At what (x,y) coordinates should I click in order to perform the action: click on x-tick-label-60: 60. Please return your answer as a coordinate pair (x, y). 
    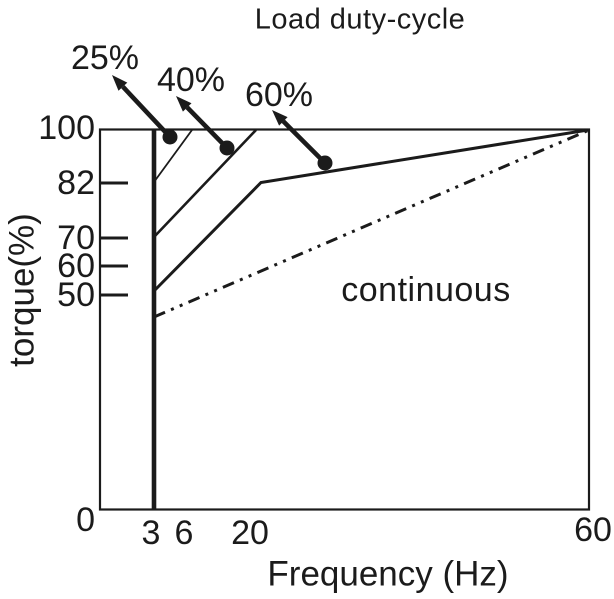
    Looking at the image, I should click on (593, 530).